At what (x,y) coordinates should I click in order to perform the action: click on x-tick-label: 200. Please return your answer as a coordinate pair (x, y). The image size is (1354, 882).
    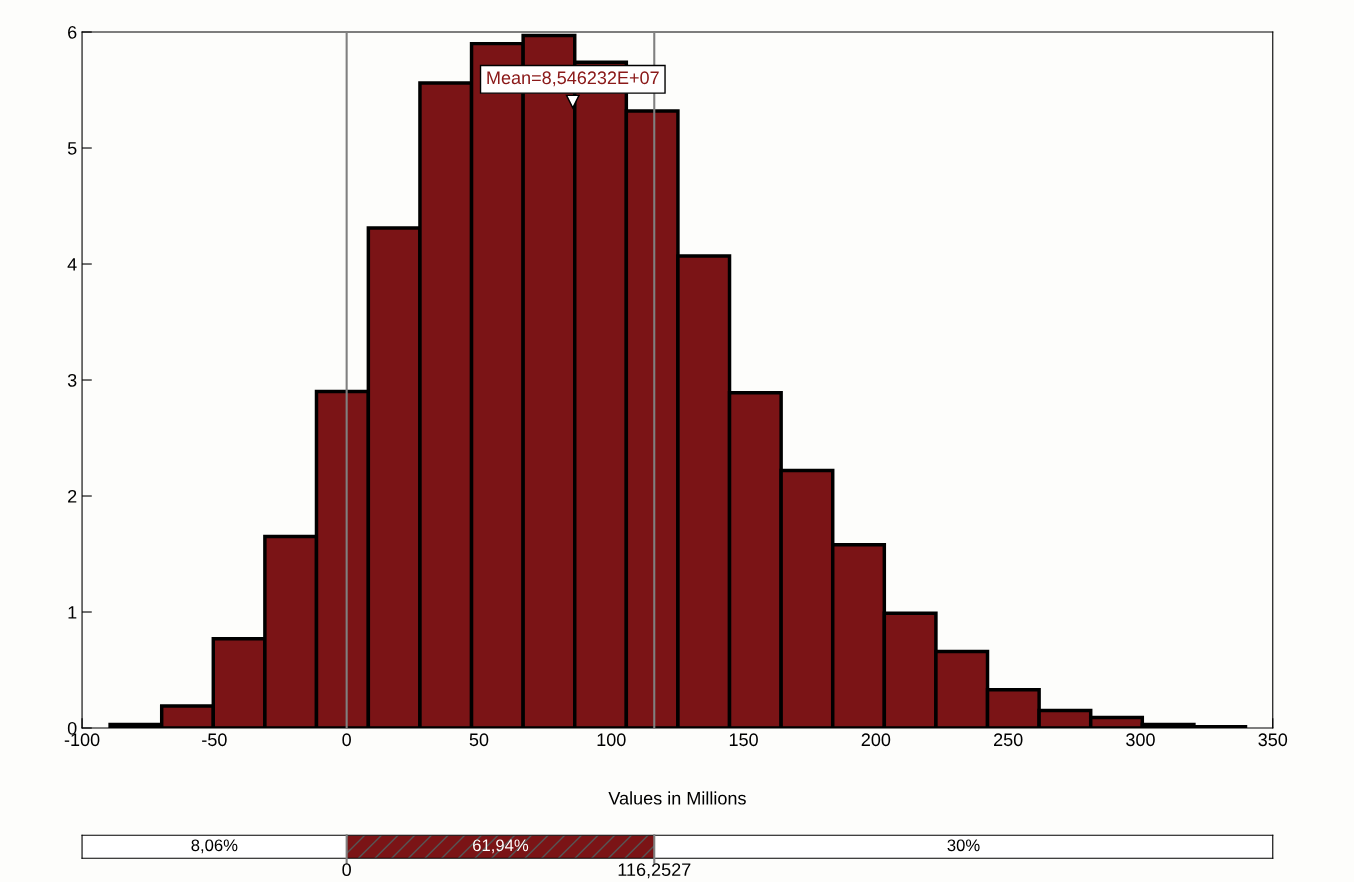
    Looking at the image, I should click on (876, 740).